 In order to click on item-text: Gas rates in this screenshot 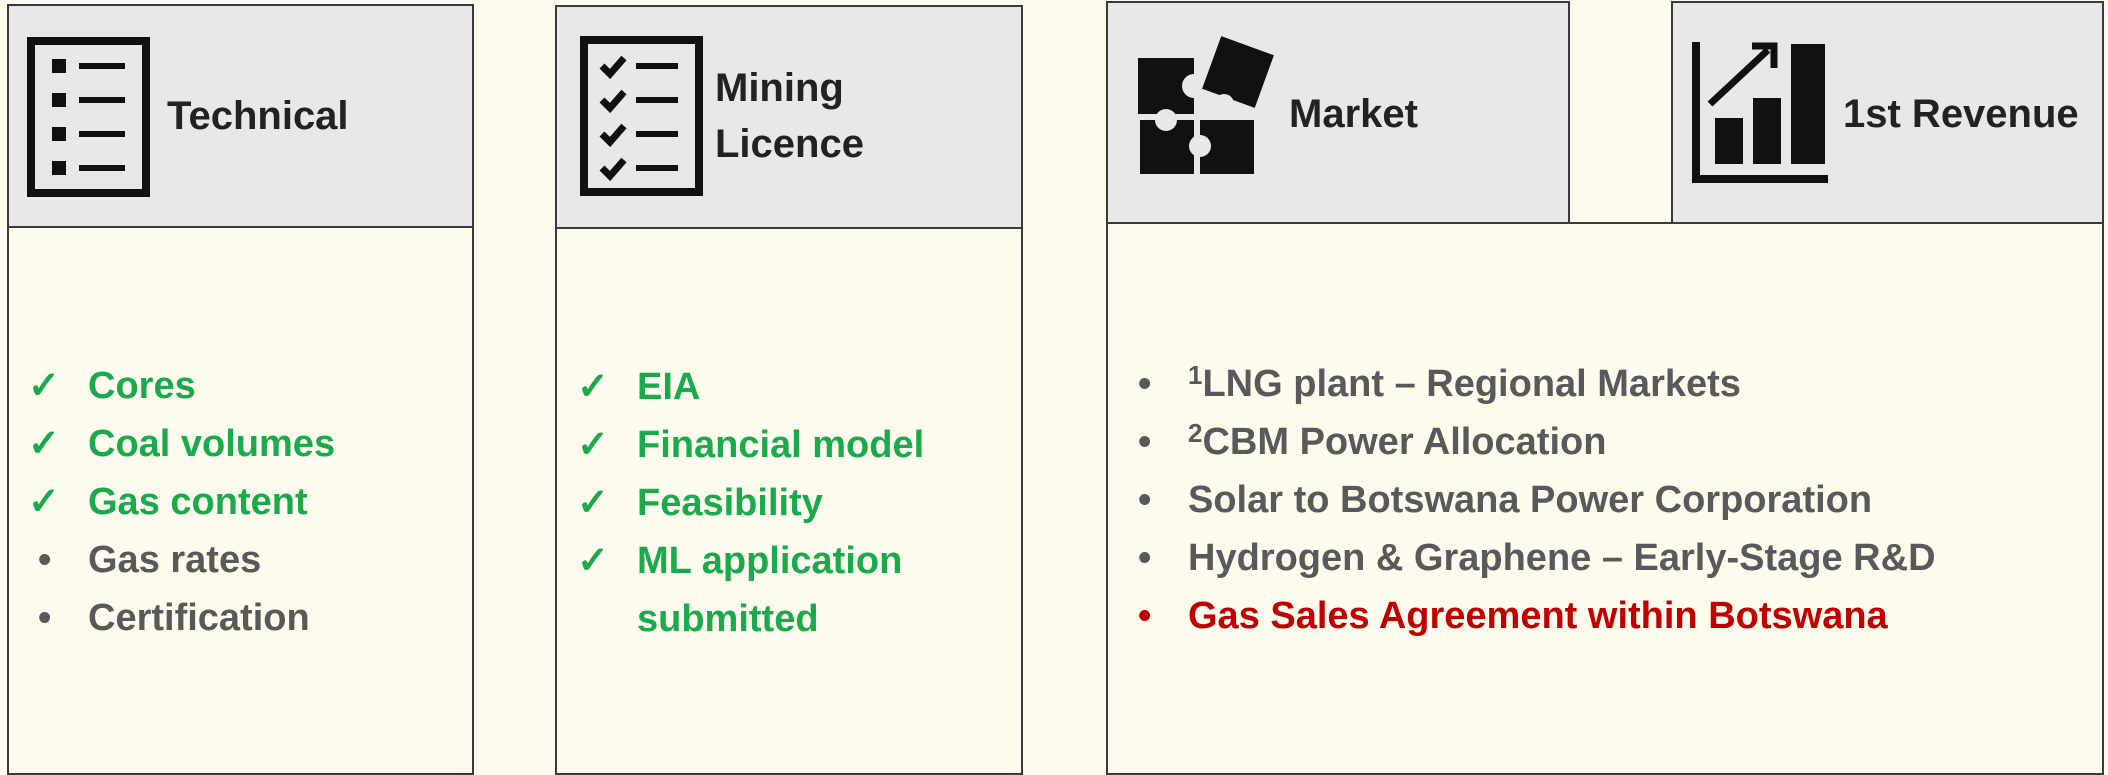, I will do `click(175, 560)`.